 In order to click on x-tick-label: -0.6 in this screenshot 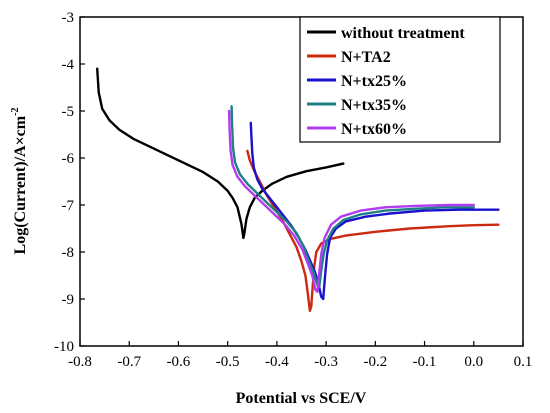, I will do `click(179, 362)`.